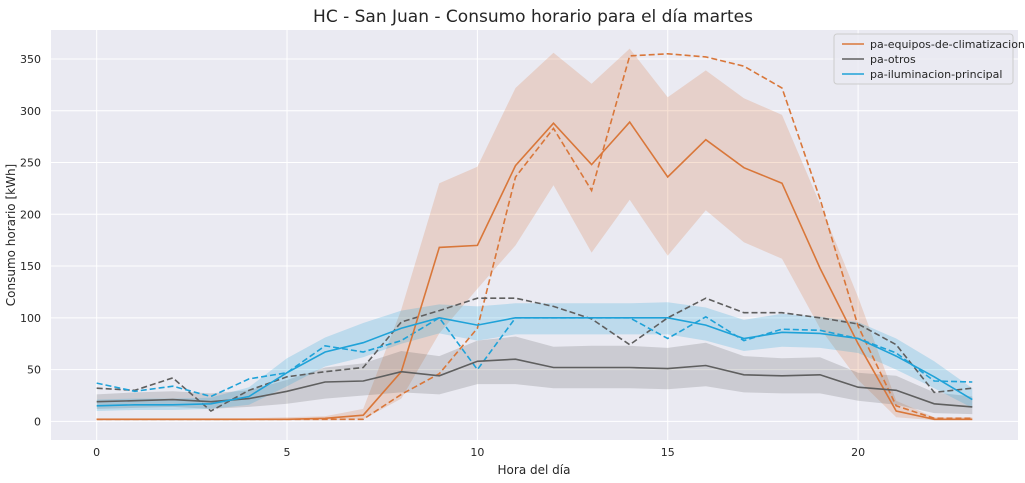 The height and width of the screenshot is (483, 1025). What do you see at coordinates (30, 240) in the screenshot?
I see `y-tick-labels: 0 50 100 150 200 250 300 350` at bounding box center [30, 240].